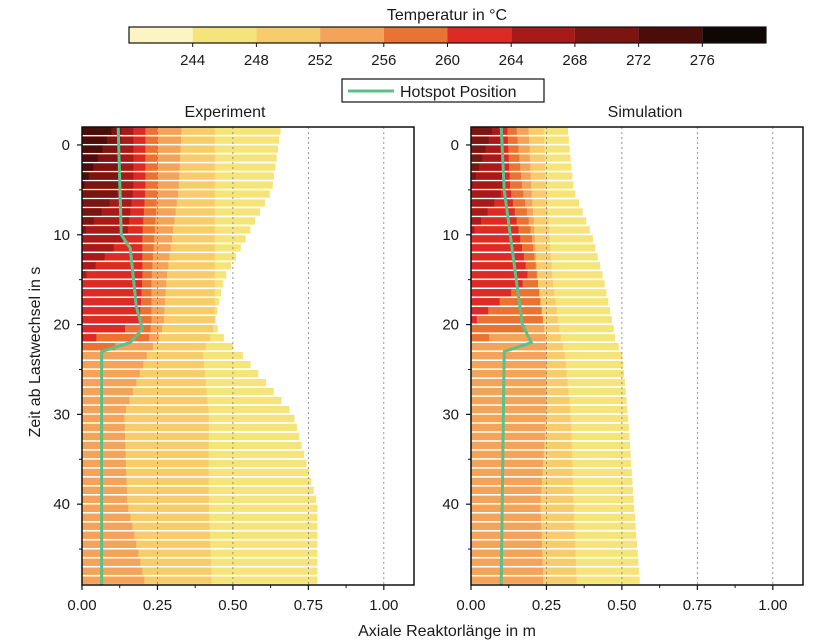 This screenshot has width=828, height=644. Describe the element at coordinates (122, 355) in the screenshot. I see `hotspot-line-experiment` at that location.